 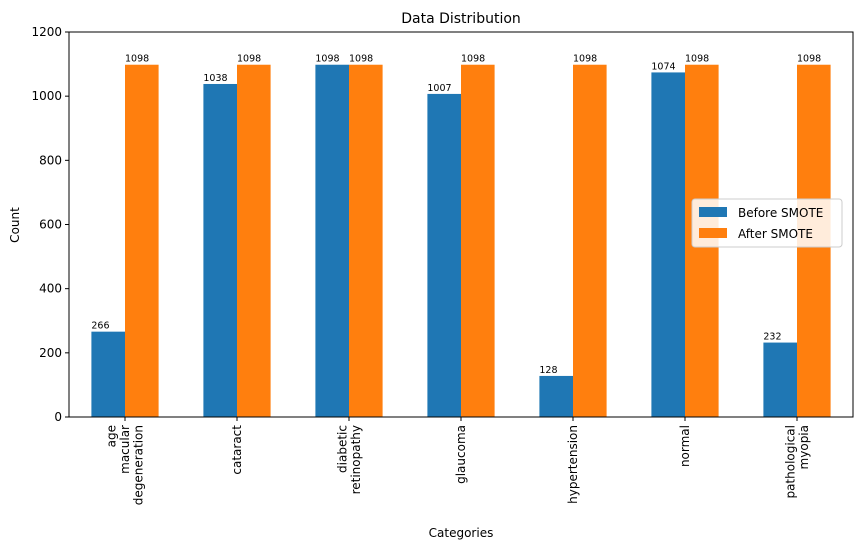 What do you see at coordinates (46, 32) in the screenshot?
I see `y-tick-label: 1200` at bounding box center [46, 32].